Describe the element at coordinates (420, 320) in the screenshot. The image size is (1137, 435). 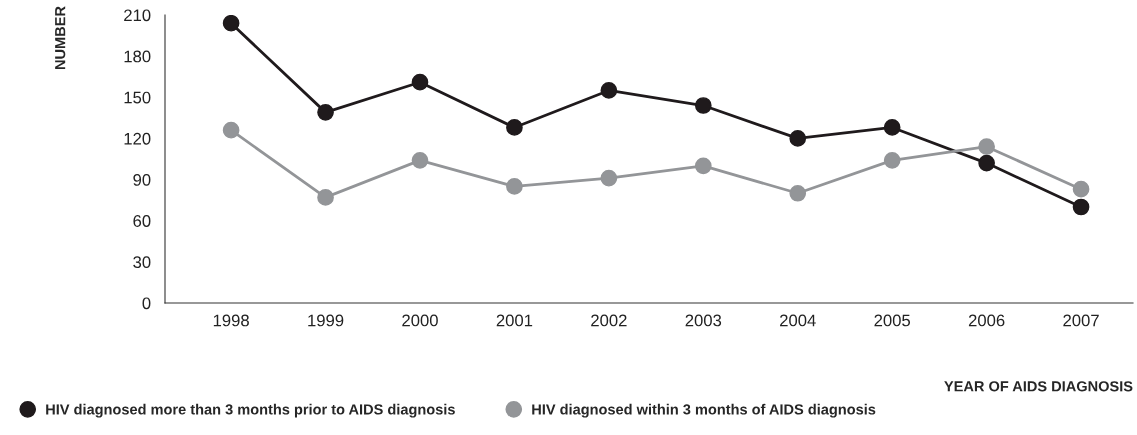
I see `x-tick-label: 2000` at that location.